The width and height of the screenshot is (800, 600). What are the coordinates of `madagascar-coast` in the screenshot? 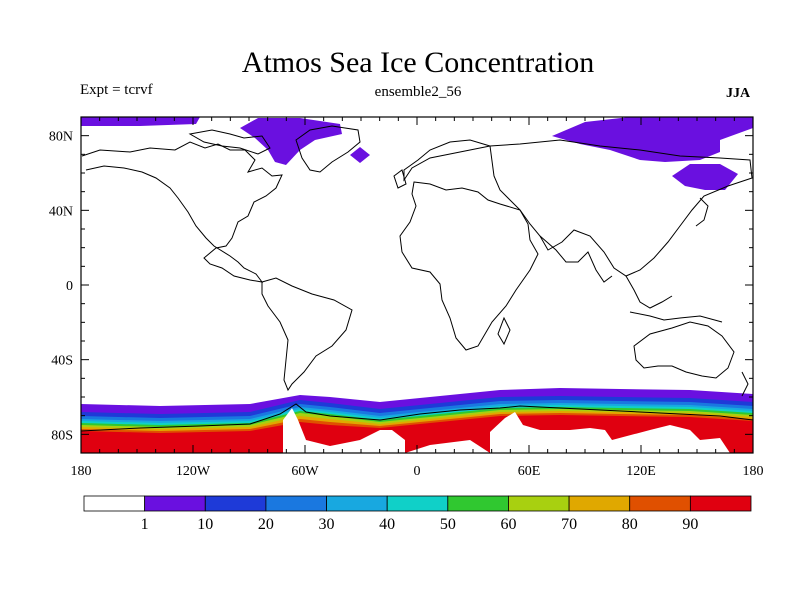 It's located at (504, 331).